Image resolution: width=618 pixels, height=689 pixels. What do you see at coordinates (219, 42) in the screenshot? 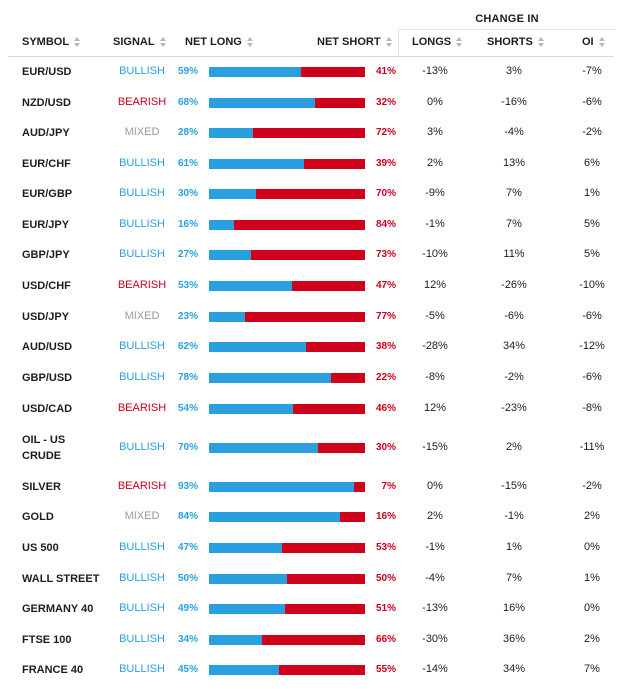
I see `net-long-column-header: NET LONG` at bounding box center [219, 42].